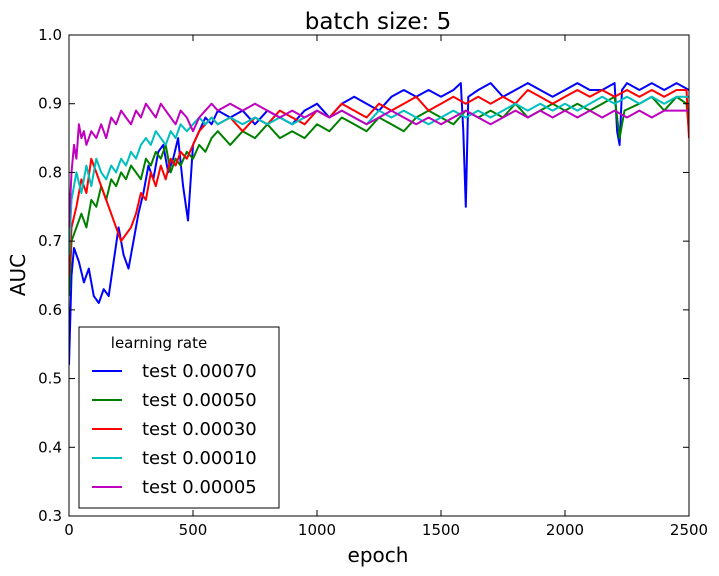 The height and width of the screenshot is (576, 719). What do you see at coordinates (193, 530) in the screenshot?
I see `x-tick-label: 500` at bounding box center [193, 530].